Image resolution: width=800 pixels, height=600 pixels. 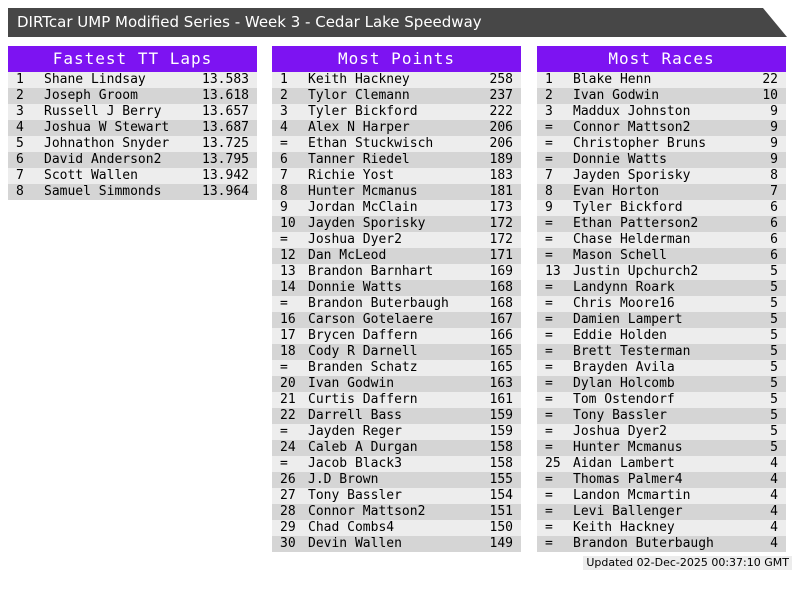 What do you see at coordinates (396, 112) in the screenshot?
I see `table-row: 3 Tyler Bickford 222` at bounding box center [396, 112].